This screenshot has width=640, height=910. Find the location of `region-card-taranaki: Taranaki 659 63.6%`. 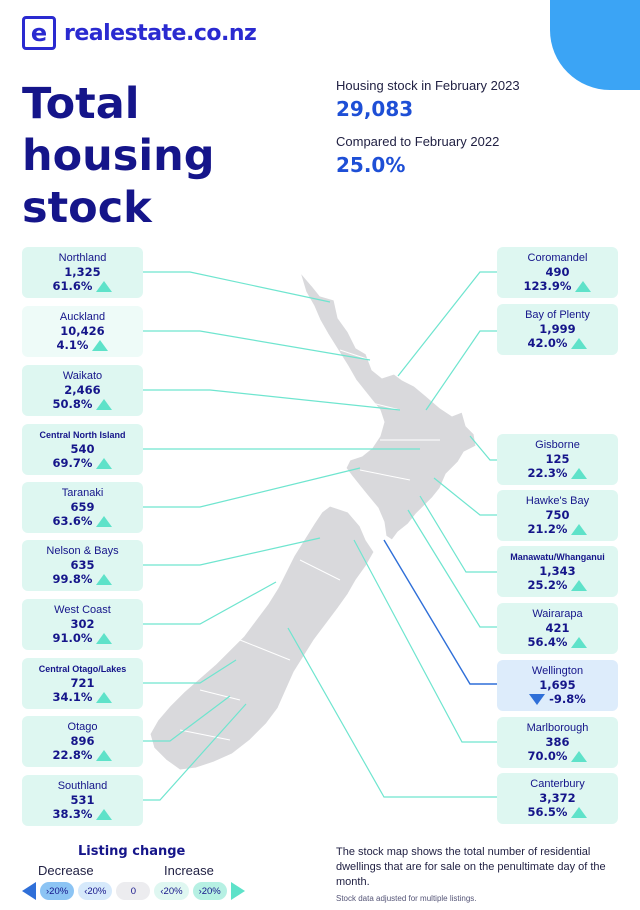

region-card-taranaki: Taranaki 659 63.6% is located at coordinates (82, 507).